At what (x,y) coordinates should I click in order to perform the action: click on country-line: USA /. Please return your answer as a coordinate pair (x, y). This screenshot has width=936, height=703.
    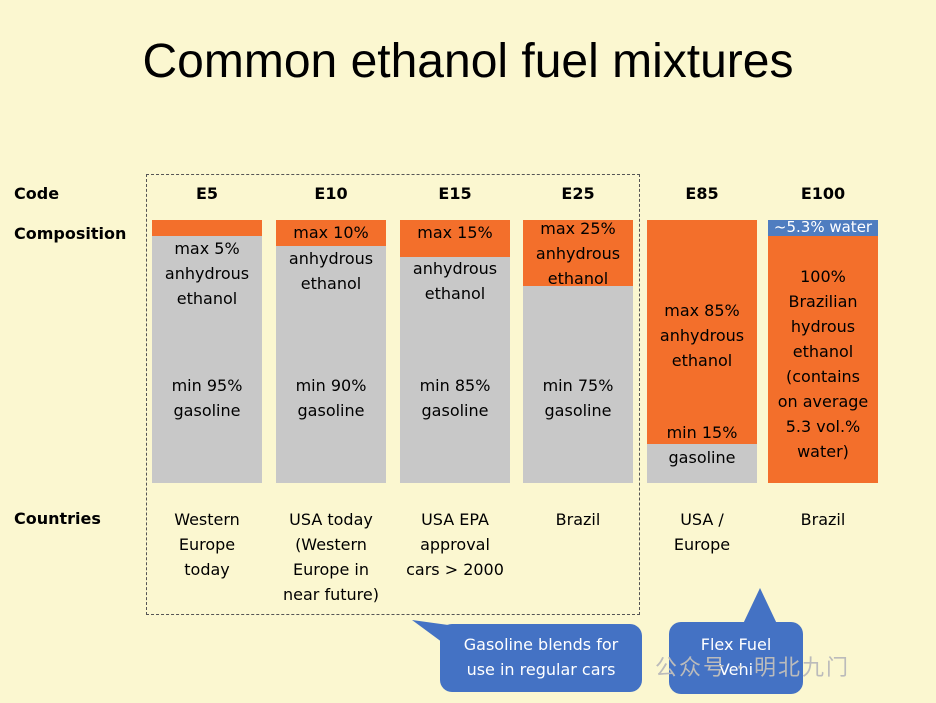
    Looking at the image, I should click on (702, 519).